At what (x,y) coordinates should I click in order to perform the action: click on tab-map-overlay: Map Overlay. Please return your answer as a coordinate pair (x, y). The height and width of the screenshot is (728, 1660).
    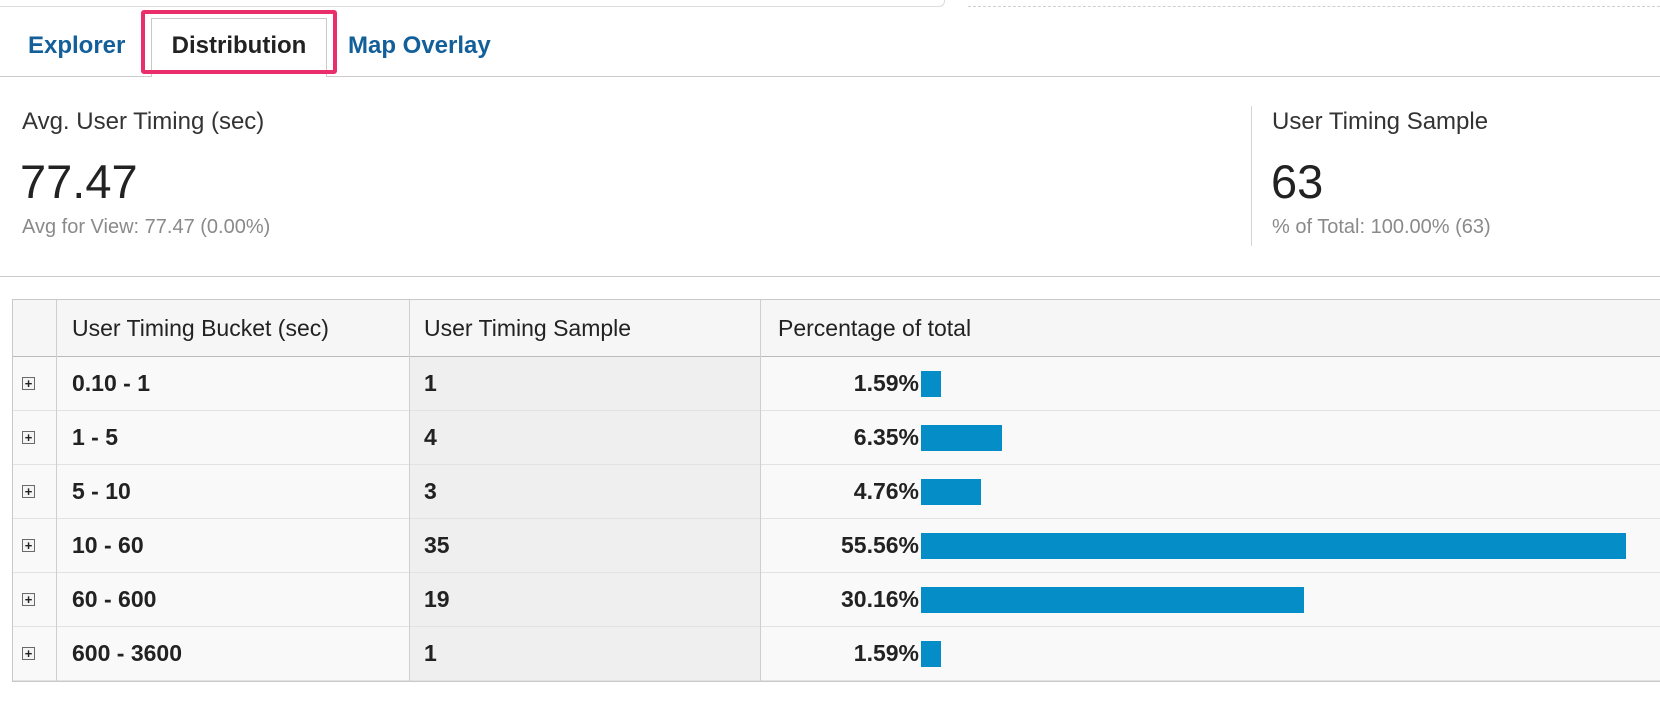
    Looking at the image, I should click on (419, 45).